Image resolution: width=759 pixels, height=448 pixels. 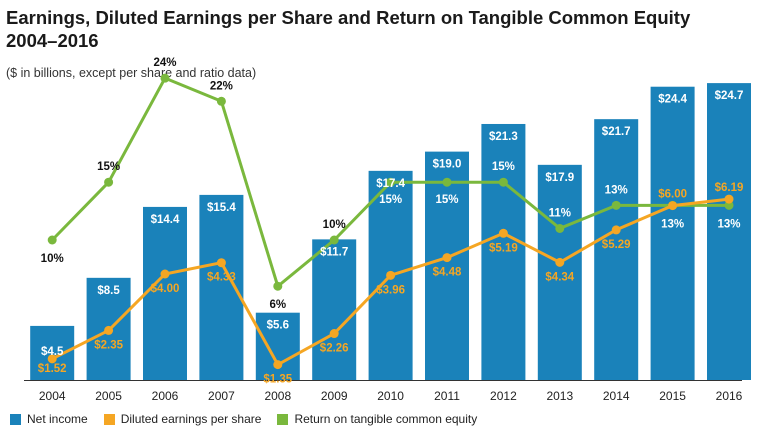 What do you see at coordinates (447, 396) in the screenshot?
I see `x-tick-label: 2011` at bounding box center [447, 396].